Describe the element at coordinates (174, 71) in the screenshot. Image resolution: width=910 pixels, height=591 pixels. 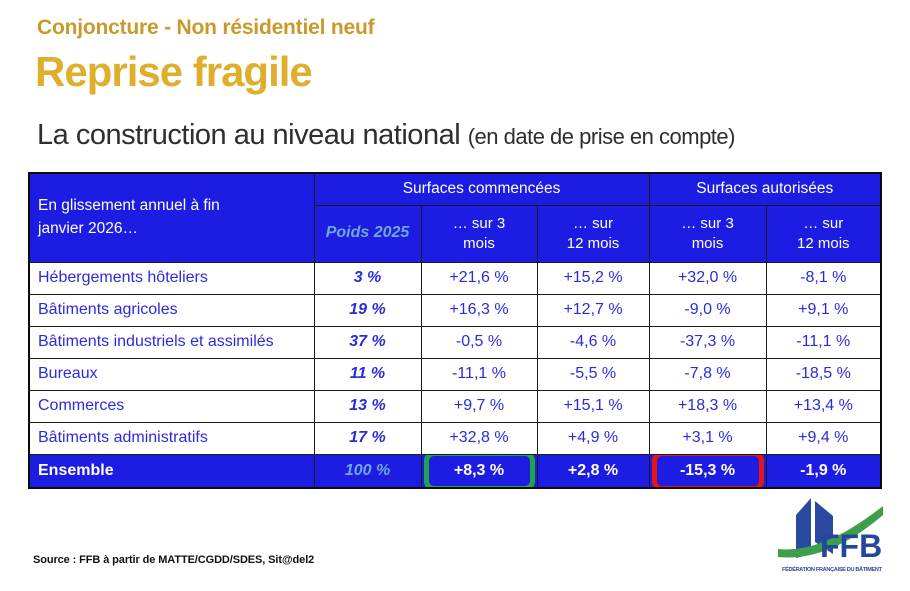
I see `page-title: Reprise fragile` at that location.